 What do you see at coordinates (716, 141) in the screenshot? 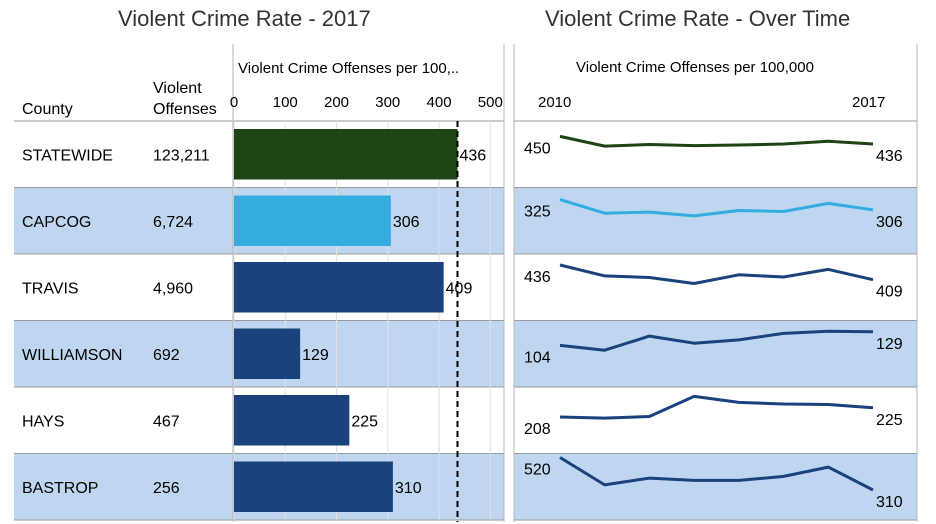
I see `trend-line-statewide` at bounding box center [716, 141].